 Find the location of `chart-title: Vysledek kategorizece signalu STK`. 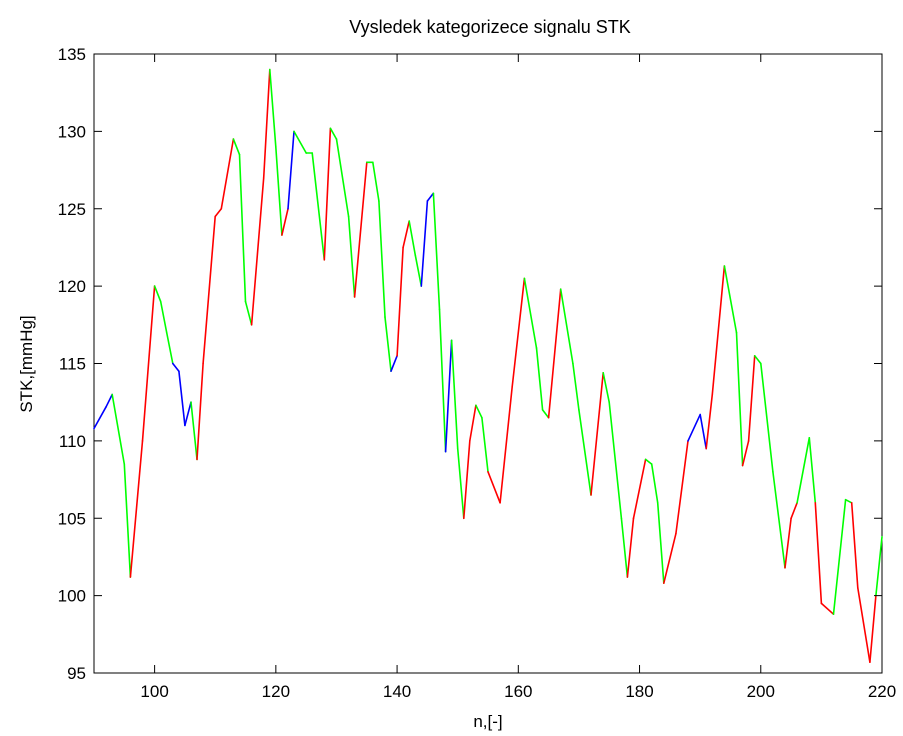

chart-title: Vysledek kategorizece signalu STK is located at coordinates (489, 27).